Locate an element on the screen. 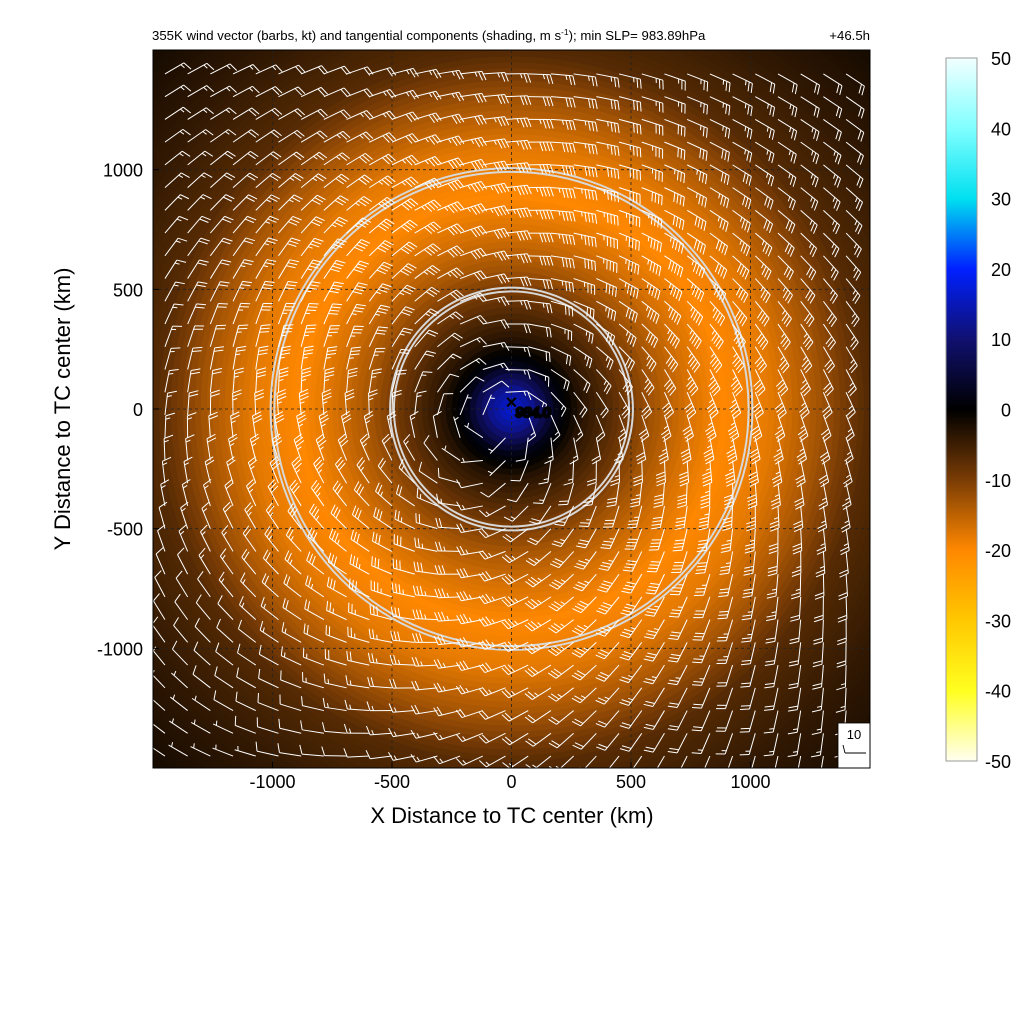 The width and height of the screenshot is (1024, 1024). reference-barb-feather is located at coordinates (844, 749).